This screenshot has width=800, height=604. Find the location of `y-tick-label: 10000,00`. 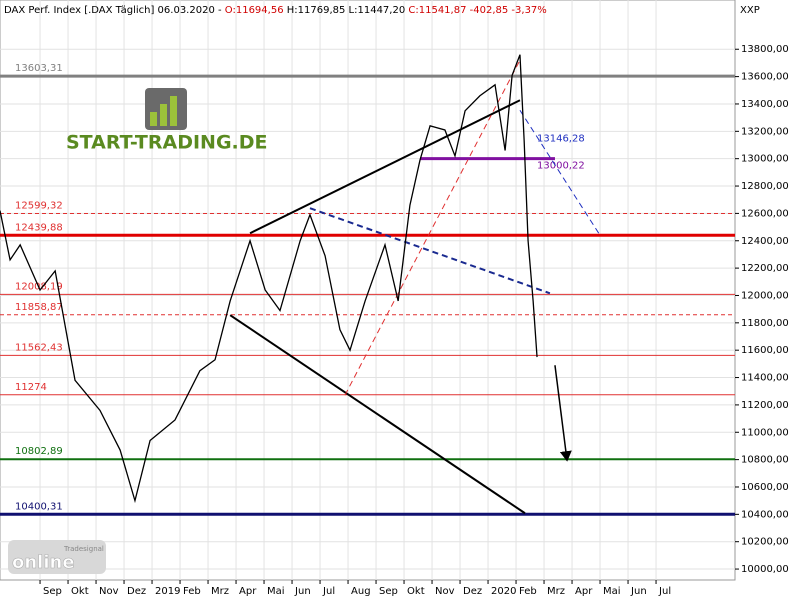

y-tick-label: 10000,00 is located at coordinates (765, 569).